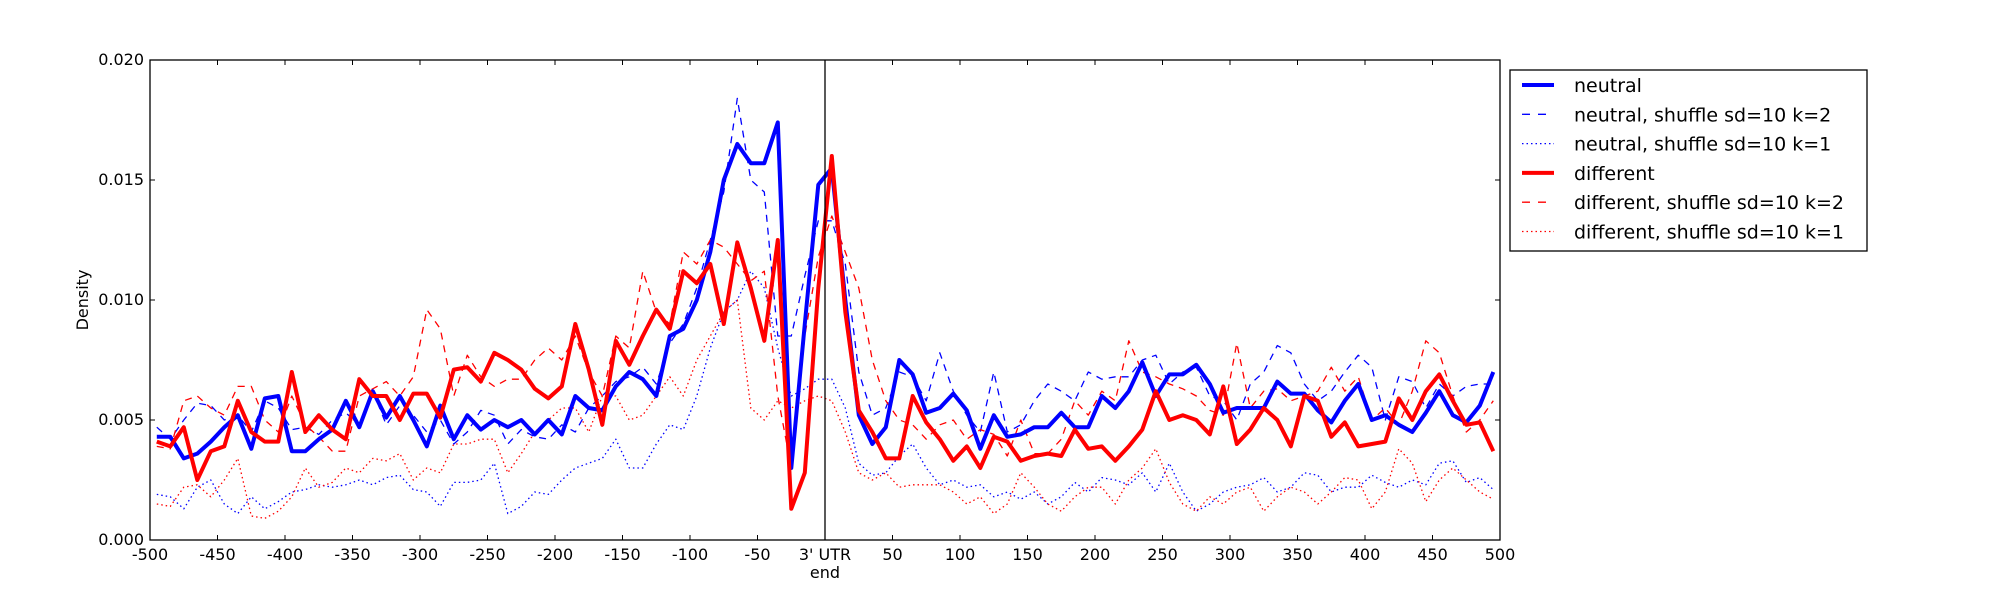  Describe the element at coordinates (487, 554) in the screenshot. I see `x-tick-label: -250` at that location.